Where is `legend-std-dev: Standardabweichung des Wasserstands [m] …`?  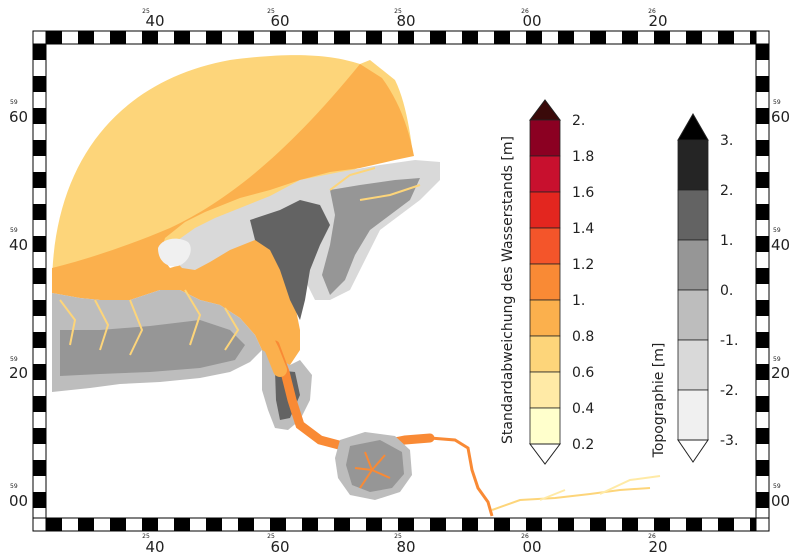
legend-std-dev: Standardabweichung des Wasserstands [m] … is located at coordinates (547, 282).